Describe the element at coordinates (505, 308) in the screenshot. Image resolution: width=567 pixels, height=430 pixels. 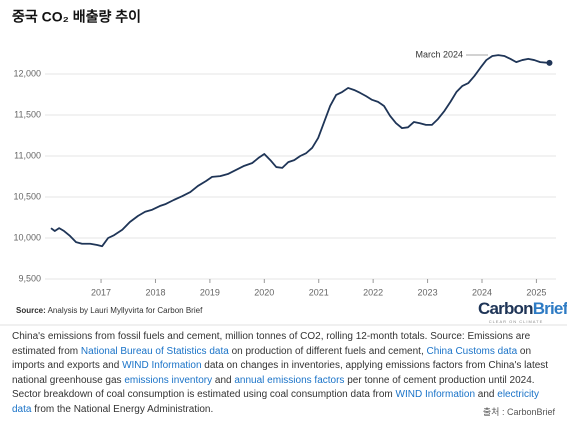
I see `logo-part: Carbon` at that location.